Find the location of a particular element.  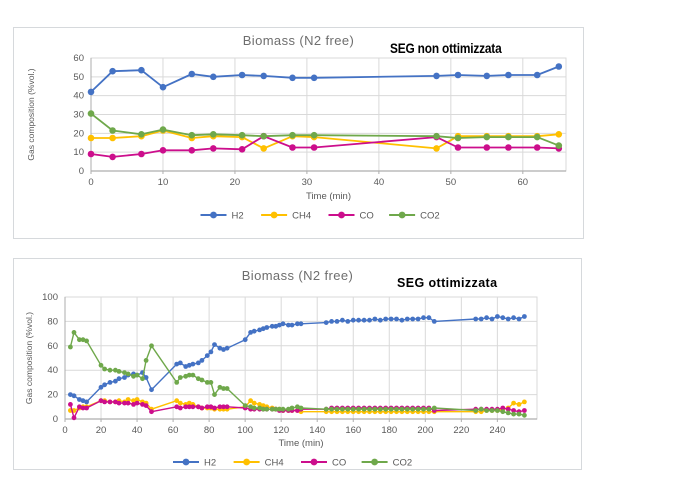

chart-text: 240 is located at coordinates (497, 430).